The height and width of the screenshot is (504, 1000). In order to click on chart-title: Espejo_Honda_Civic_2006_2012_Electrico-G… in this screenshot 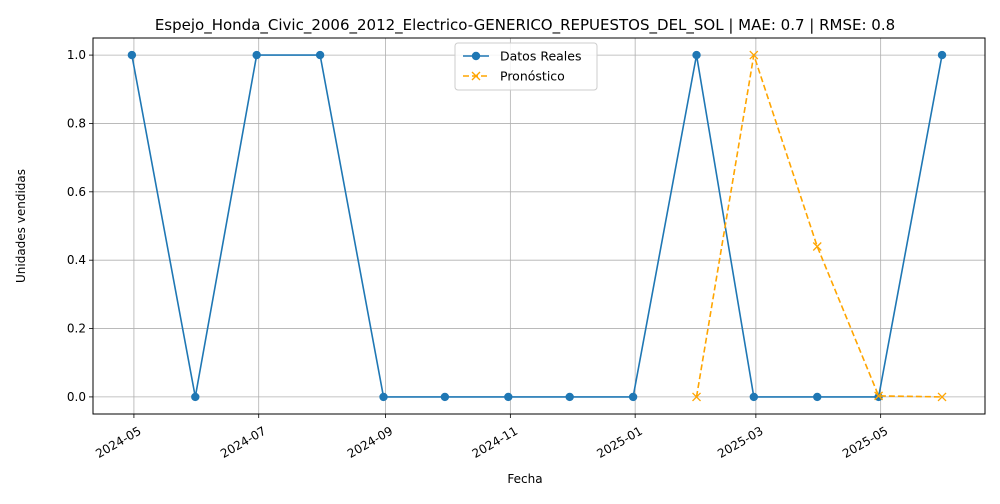, I will do `click(525, 25)`.